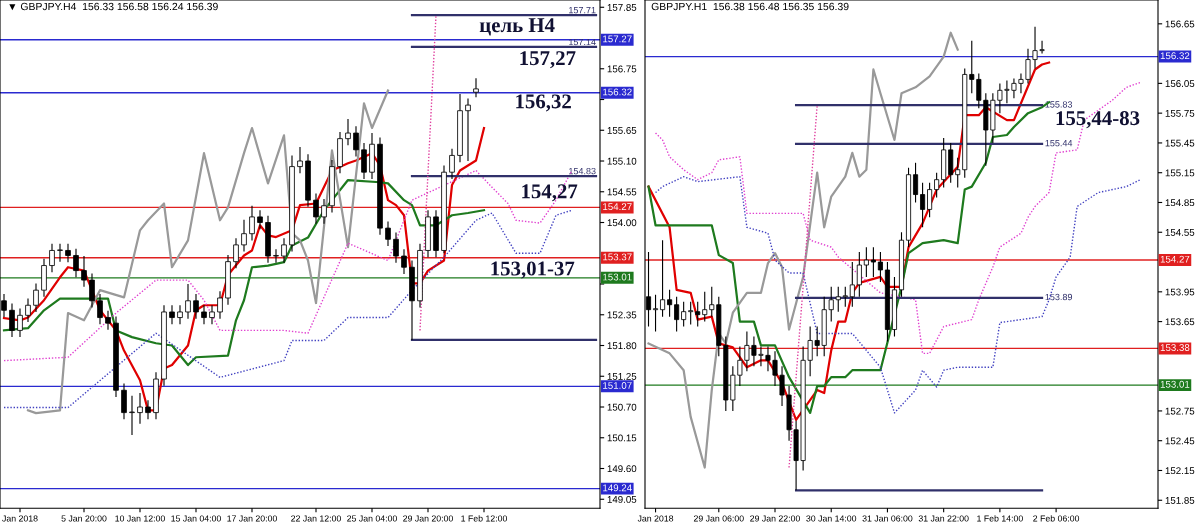 This screenshot has width=1200, height=525. What do you see at coordinates (831, 518) in the screenshot?
I see `x-tick-label: 30 Jan 14:00` at bounding box center [831, 518].